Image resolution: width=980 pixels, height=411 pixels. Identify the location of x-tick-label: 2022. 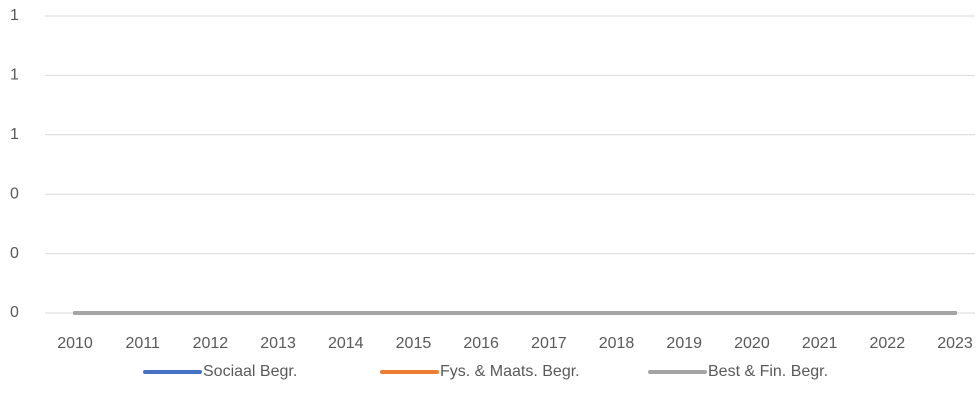
(888, 343).